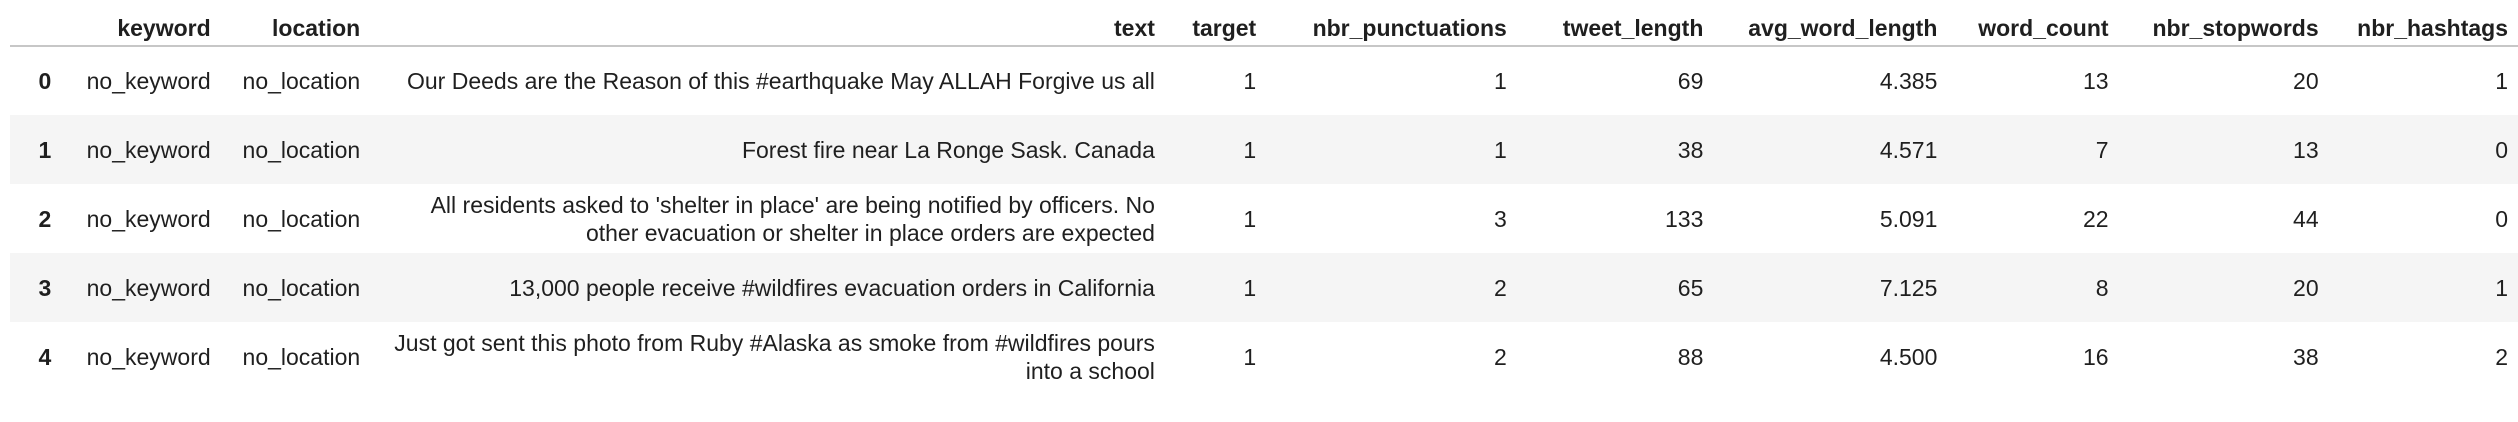  Describe the element at coordinates (2501, 356) in the screenshot. I see `cell-nbr-hashtags: 2` at that location.